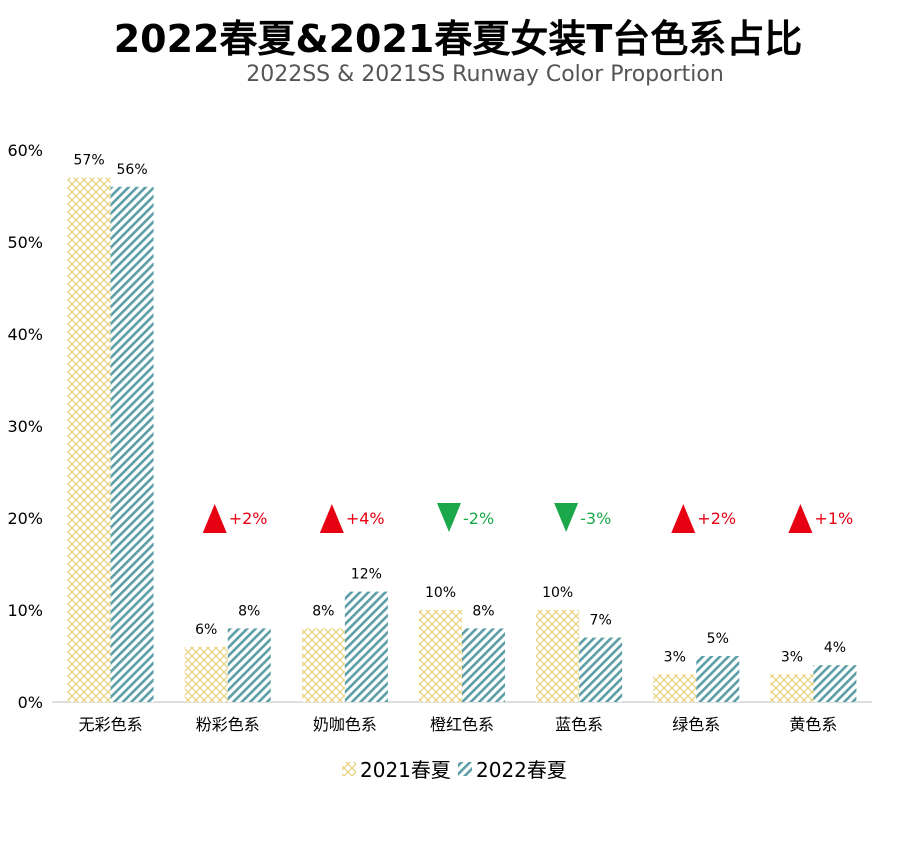 The width and height of the screenshot is (916, 846). Describe the element at coordinates (595, 518) in the screenshot. I see `change-label: -3%` at that location.